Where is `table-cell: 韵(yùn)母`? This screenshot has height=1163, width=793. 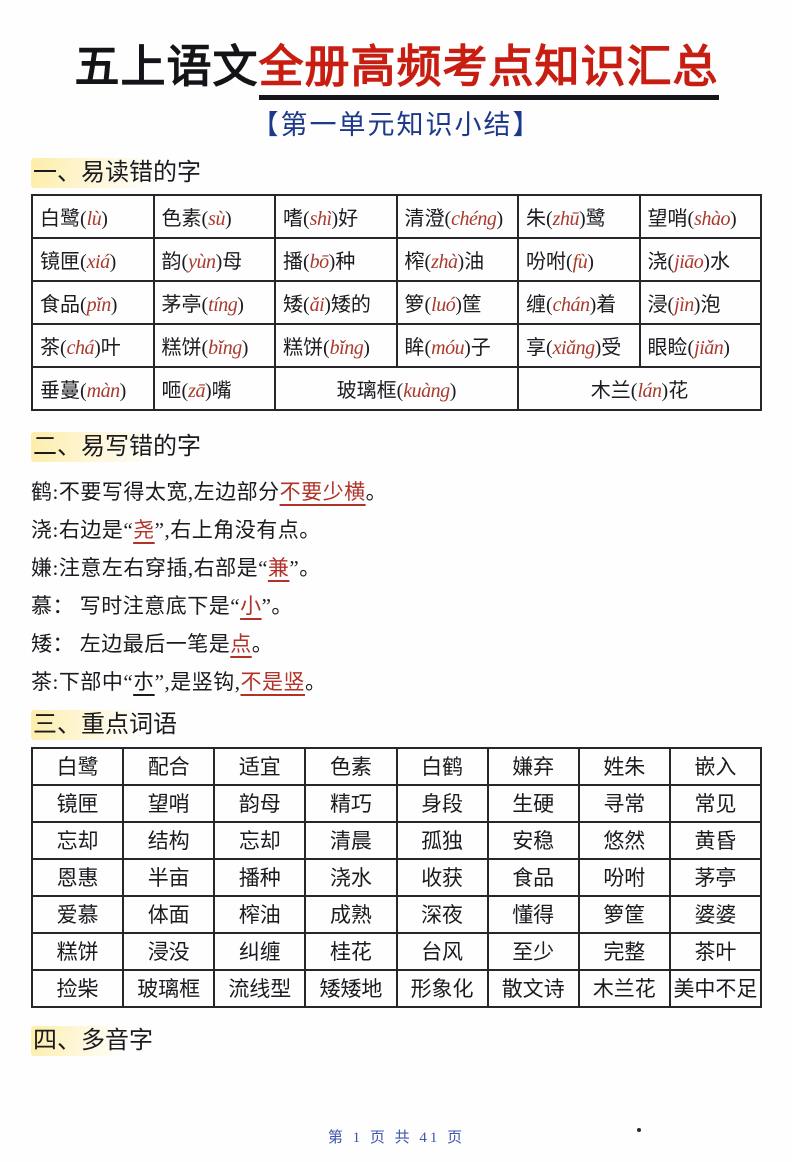
table-cell: 韵(yùn)母 is located at coordinates (214, 259).